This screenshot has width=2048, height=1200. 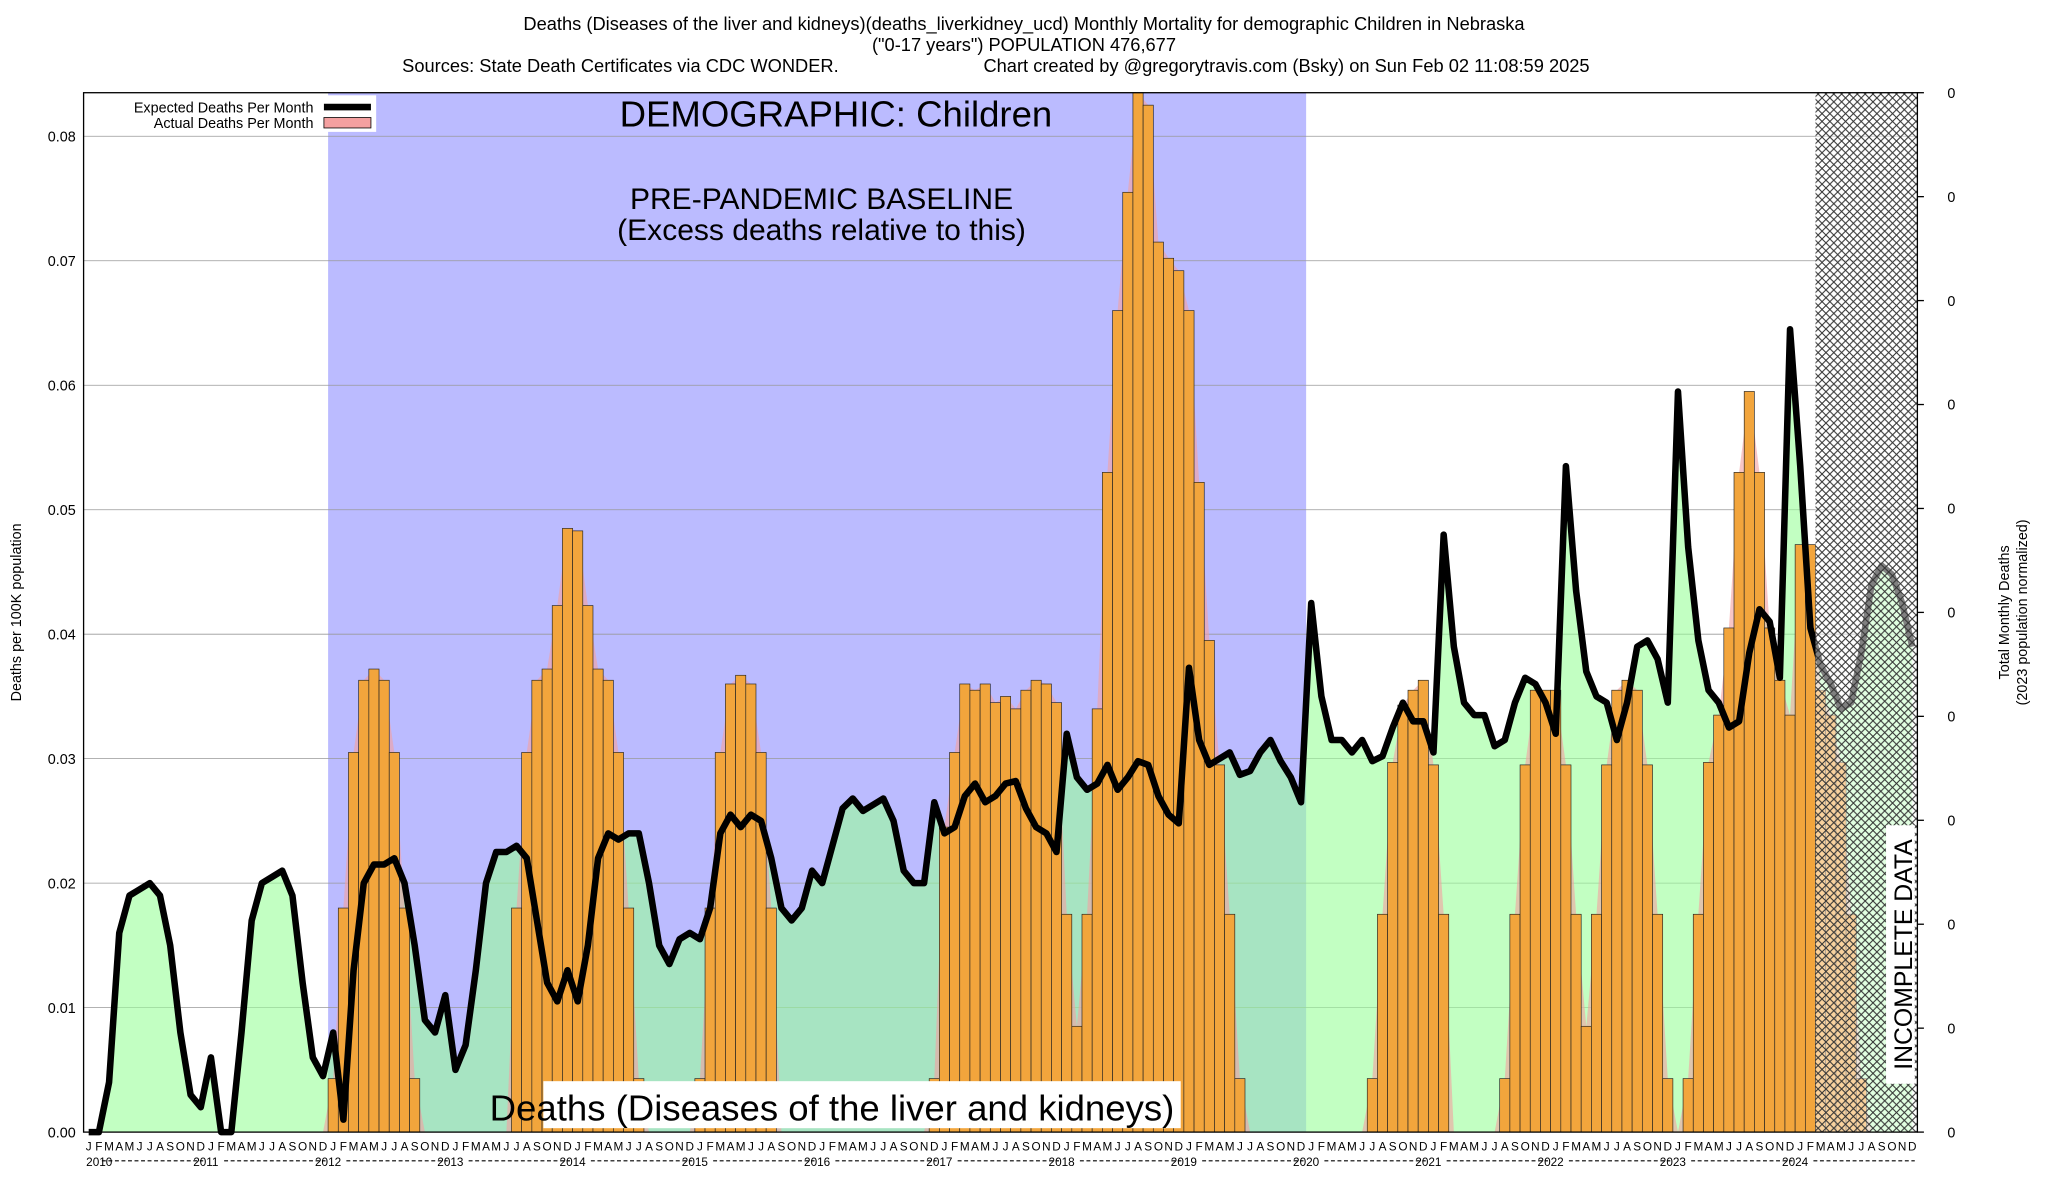 I want to click on annotation: DEMOGRAPHIC: Children, so click(x=836, y=114).